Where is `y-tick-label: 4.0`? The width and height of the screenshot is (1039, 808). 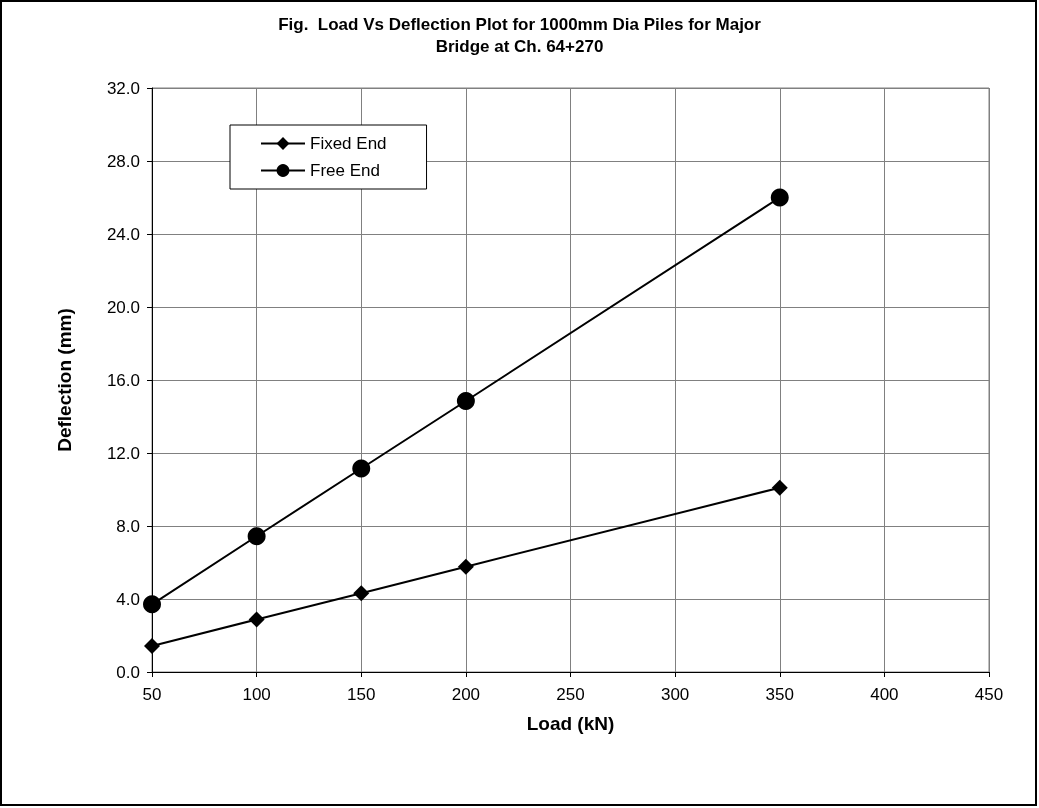
y-tick-label: 4.0 is located at coordinates (128, 599).